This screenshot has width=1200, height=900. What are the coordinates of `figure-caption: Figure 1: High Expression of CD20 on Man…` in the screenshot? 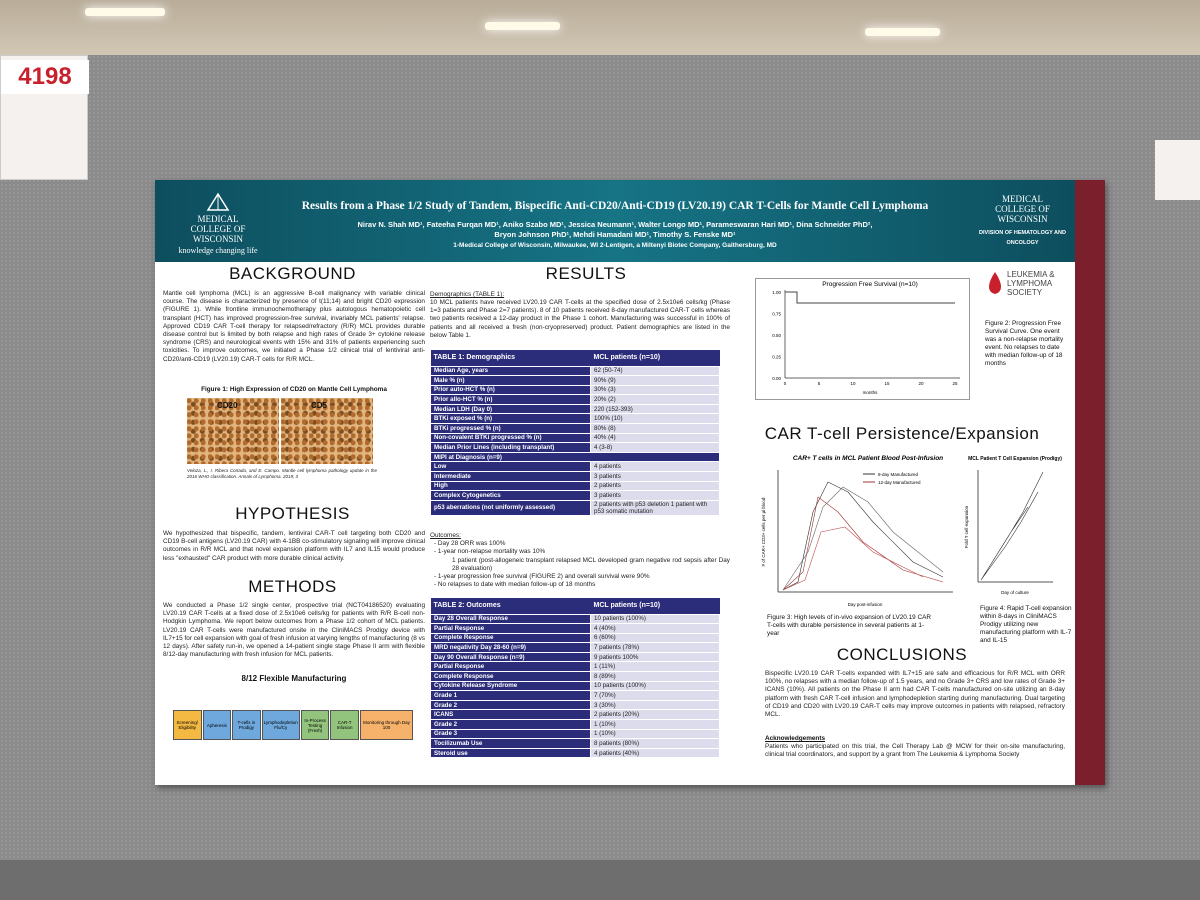 It's located at (294, 389).